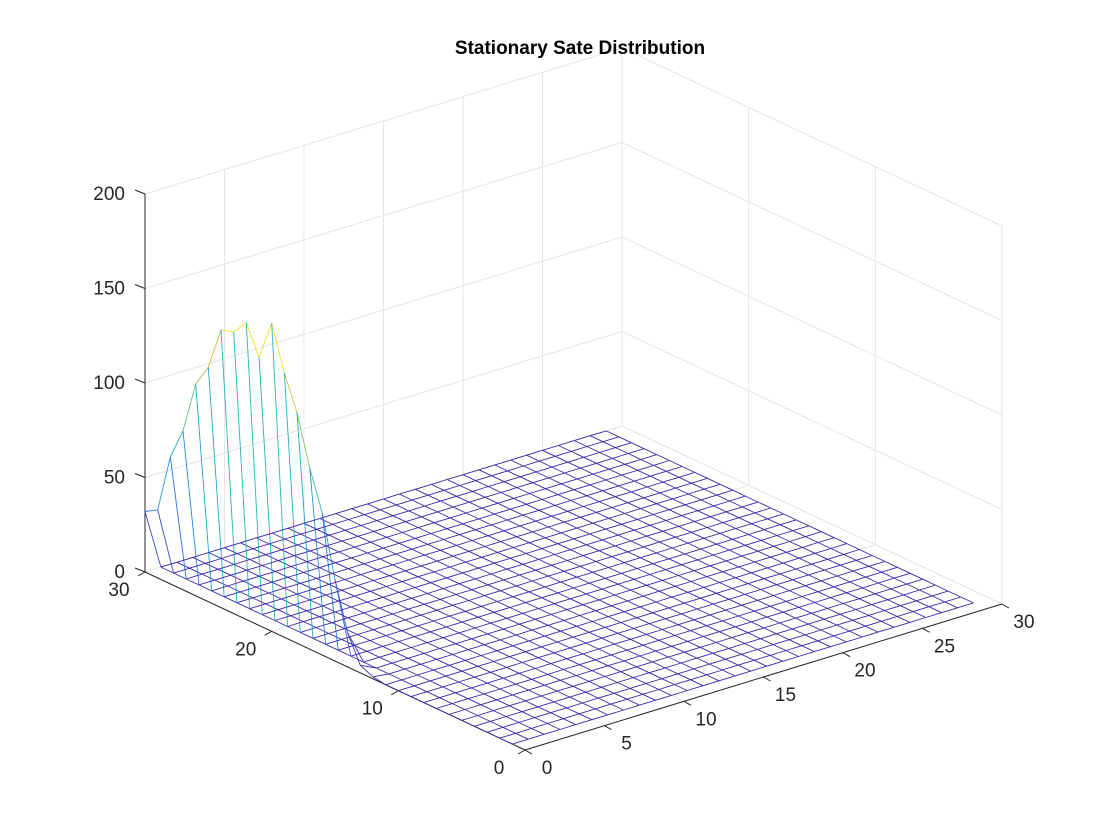  Describe the element at coordinates (812, 231) in the screenshot. I see `grid-line-z-sidewall` at that location.